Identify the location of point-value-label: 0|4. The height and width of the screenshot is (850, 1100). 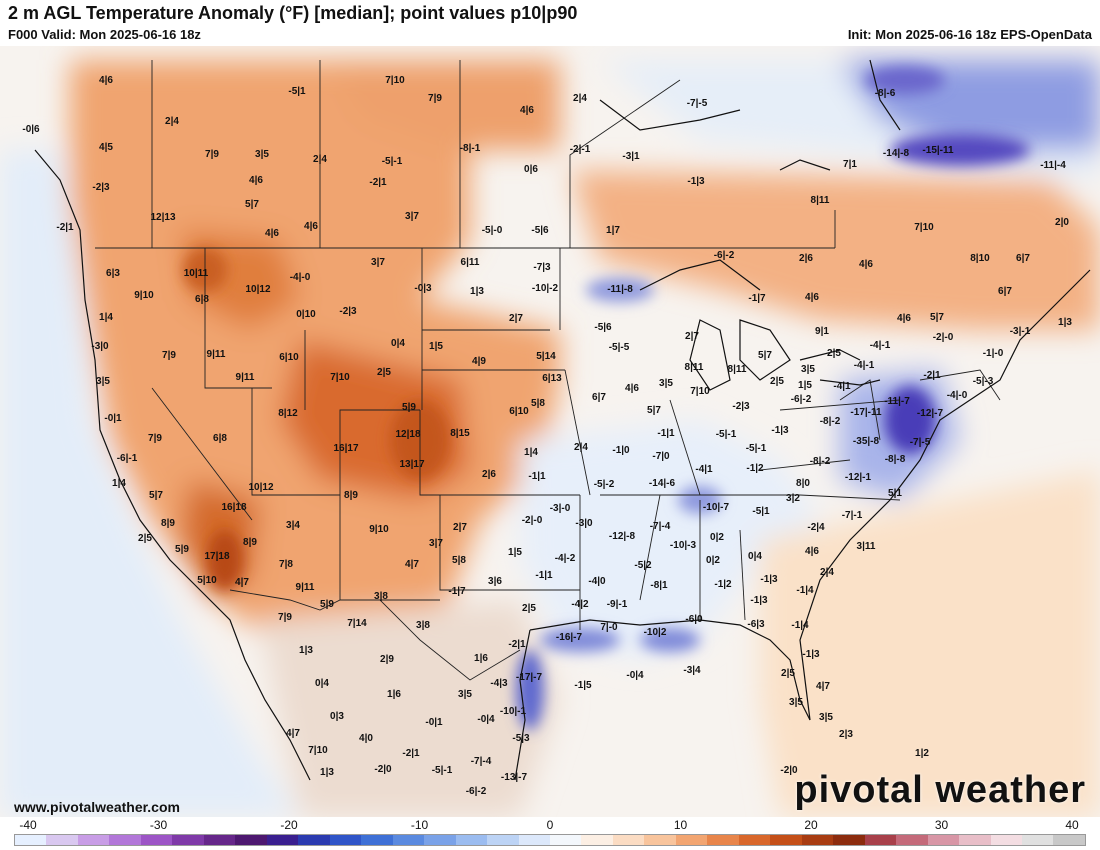
(398, 343).